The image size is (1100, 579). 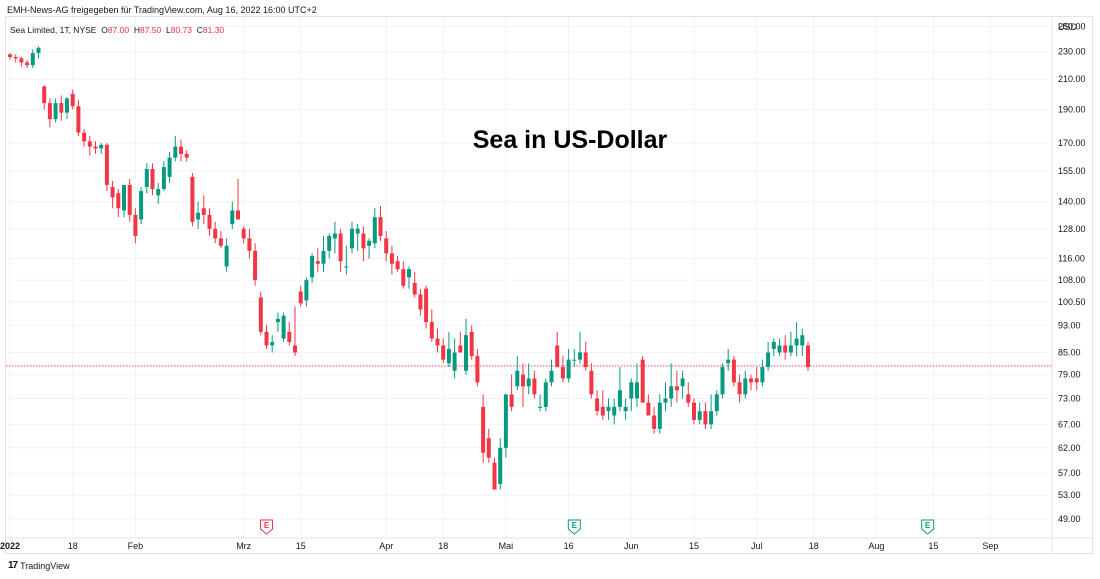 What do you see at coordinates (266, 527) in the screenshot?
I see `earnings-marker-icon` at bounding box center [266, 527].